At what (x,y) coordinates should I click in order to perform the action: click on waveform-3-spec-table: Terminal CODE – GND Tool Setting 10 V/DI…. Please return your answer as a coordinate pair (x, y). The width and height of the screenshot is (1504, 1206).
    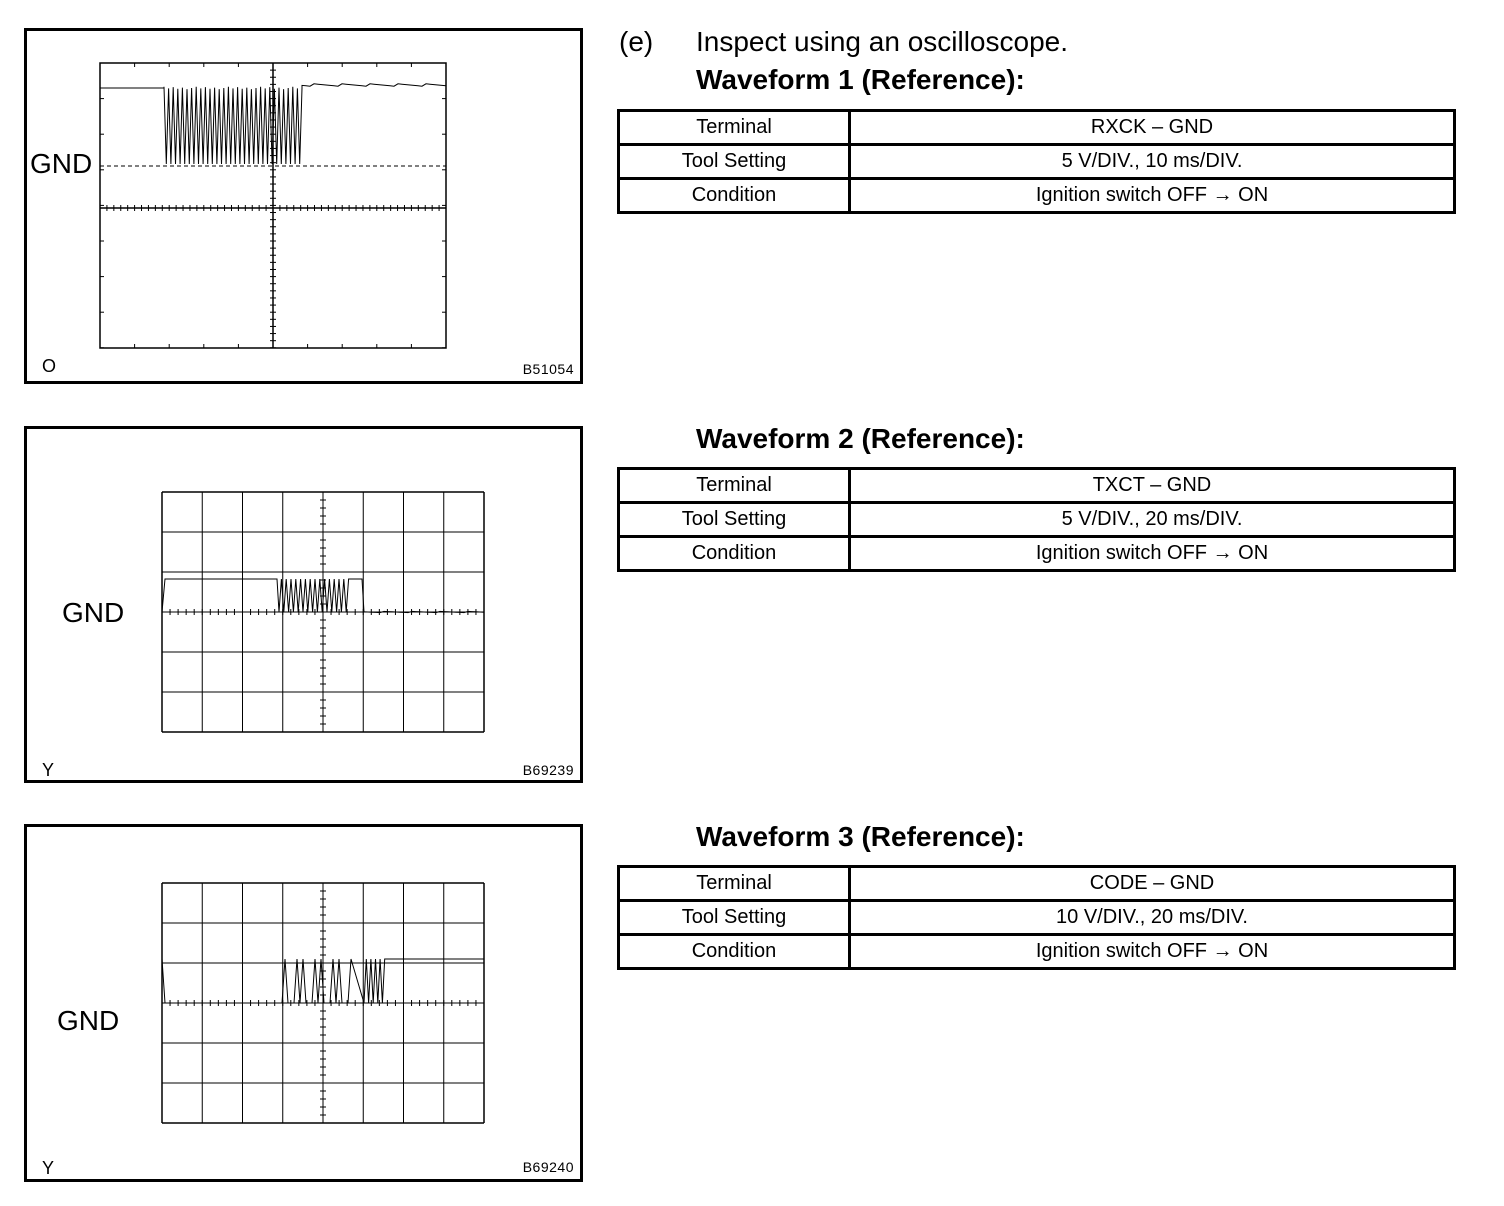
    Looking at the image, I should click on (1036, 917).